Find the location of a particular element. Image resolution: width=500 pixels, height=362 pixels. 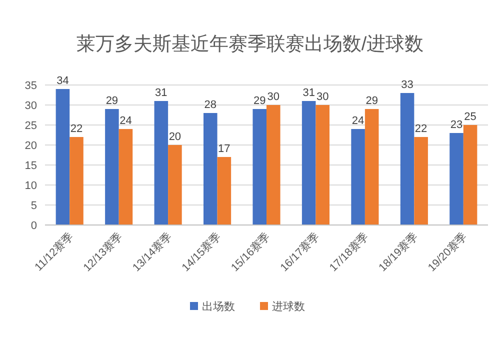

y-tick-label: 10 is located at coordinates (30, 186).